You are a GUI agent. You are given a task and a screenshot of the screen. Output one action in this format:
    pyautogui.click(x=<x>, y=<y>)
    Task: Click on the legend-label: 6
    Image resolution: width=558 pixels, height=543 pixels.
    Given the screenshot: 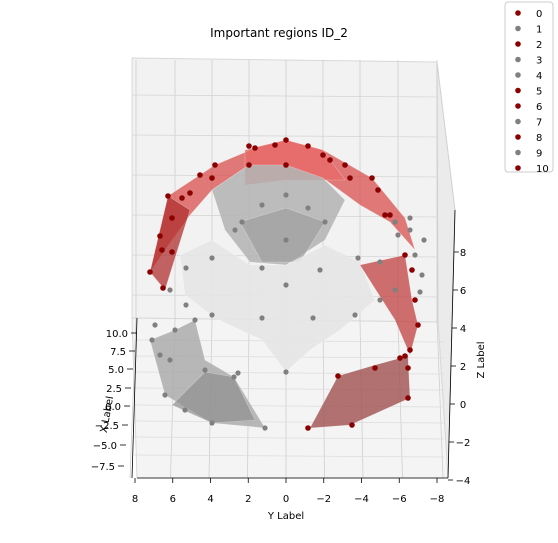 What is the action you would take?
    pyautogui.click(x=539, y=107)
    